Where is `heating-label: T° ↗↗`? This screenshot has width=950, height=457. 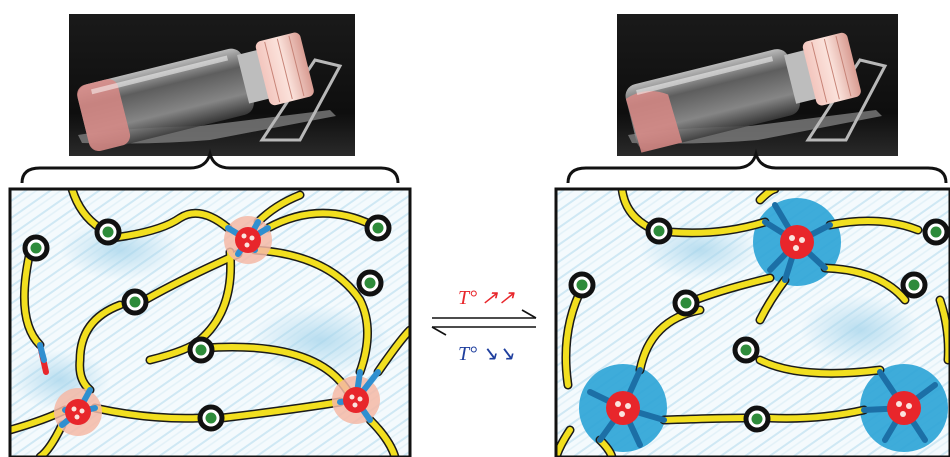 heating-label: T° ↗↗ is located at coordinates (486, 298).